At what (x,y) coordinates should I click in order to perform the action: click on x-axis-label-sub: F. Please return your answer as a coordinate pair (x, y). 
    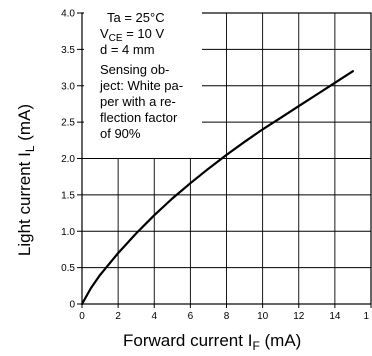
    Looking at the image, I should click on (255, 346).